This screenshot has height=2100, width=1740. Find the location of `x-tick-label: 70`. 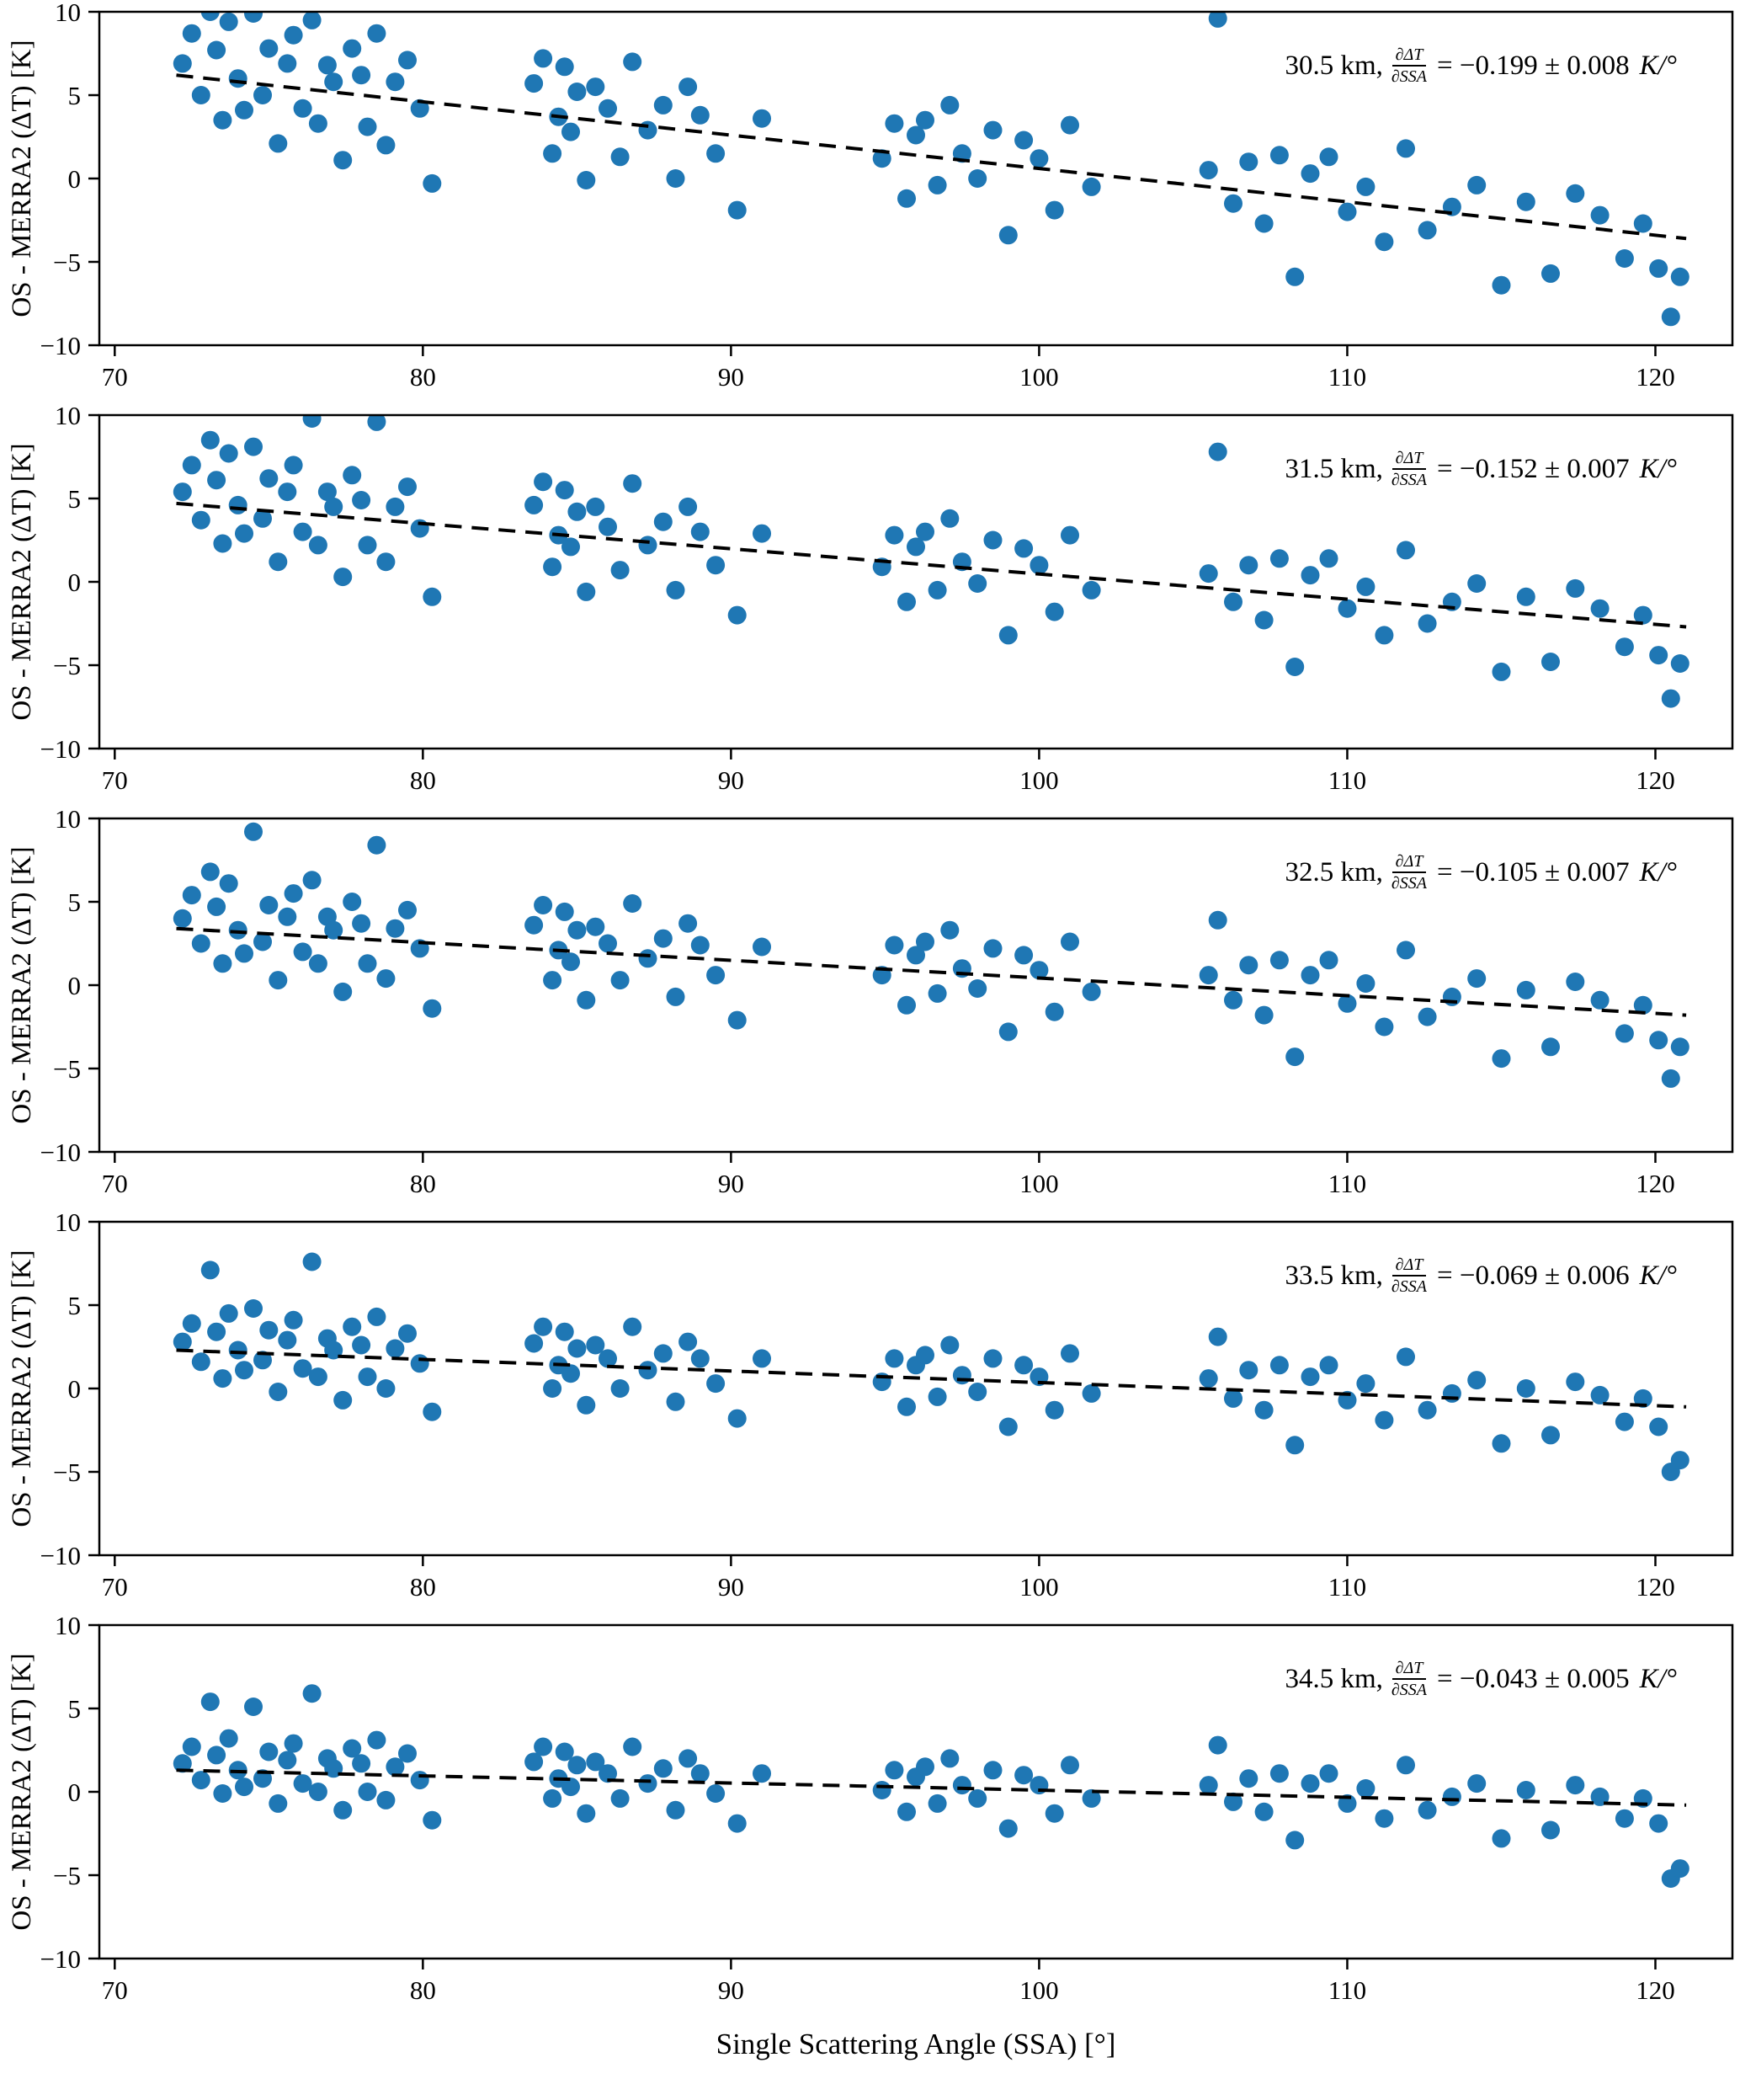

x-tick-label: 70 is located at coordinates (115, 780).